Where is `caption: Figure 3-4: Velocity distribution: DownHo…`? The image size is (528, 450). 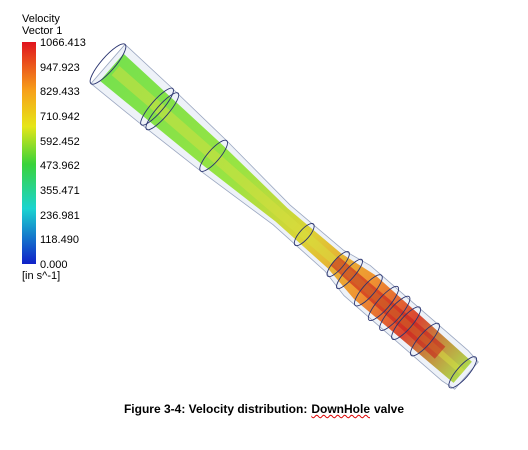
caption: Figure 3-4: Velocity distribution: DownHo… is located at coordinates (264, 409).